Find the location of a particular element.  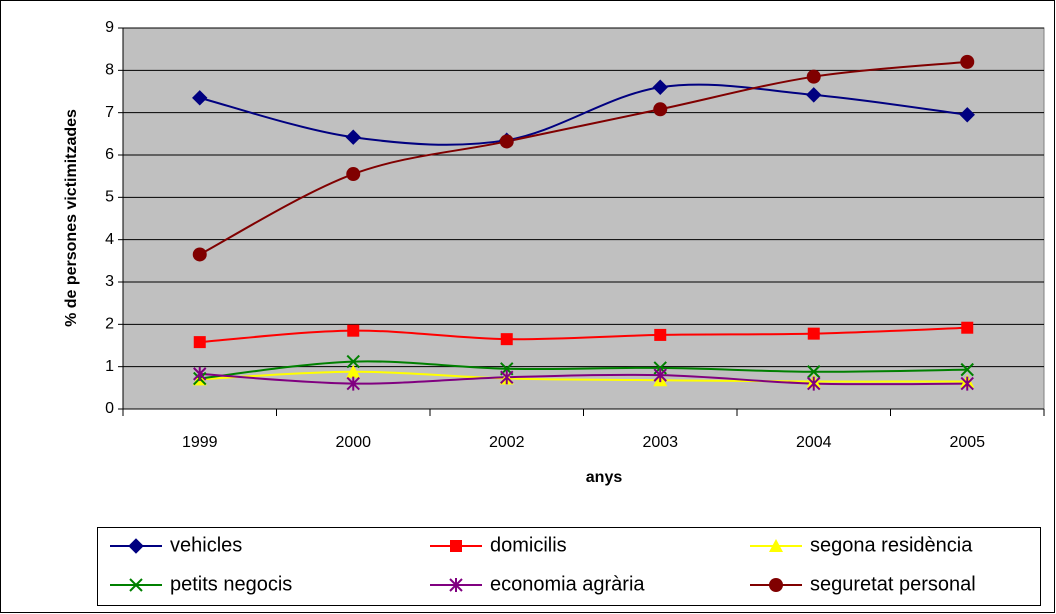

y-tick-label: 9 is located at coordinates (109, 27).